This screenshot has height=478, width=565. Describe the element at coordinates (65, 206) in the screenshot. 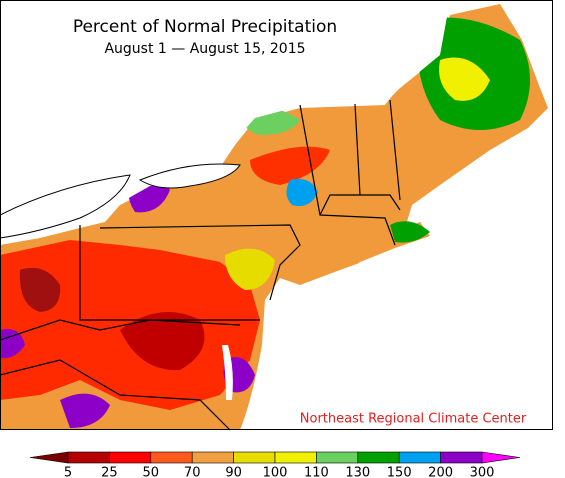

I see `lake-erie` at that location.